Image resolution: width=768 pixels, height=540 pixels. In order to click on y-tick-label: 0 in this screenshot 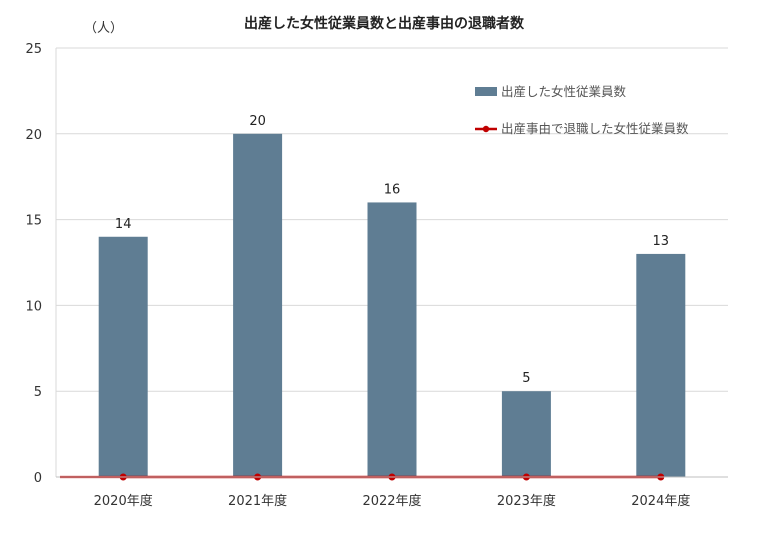, I will do `click(38, 478)`.